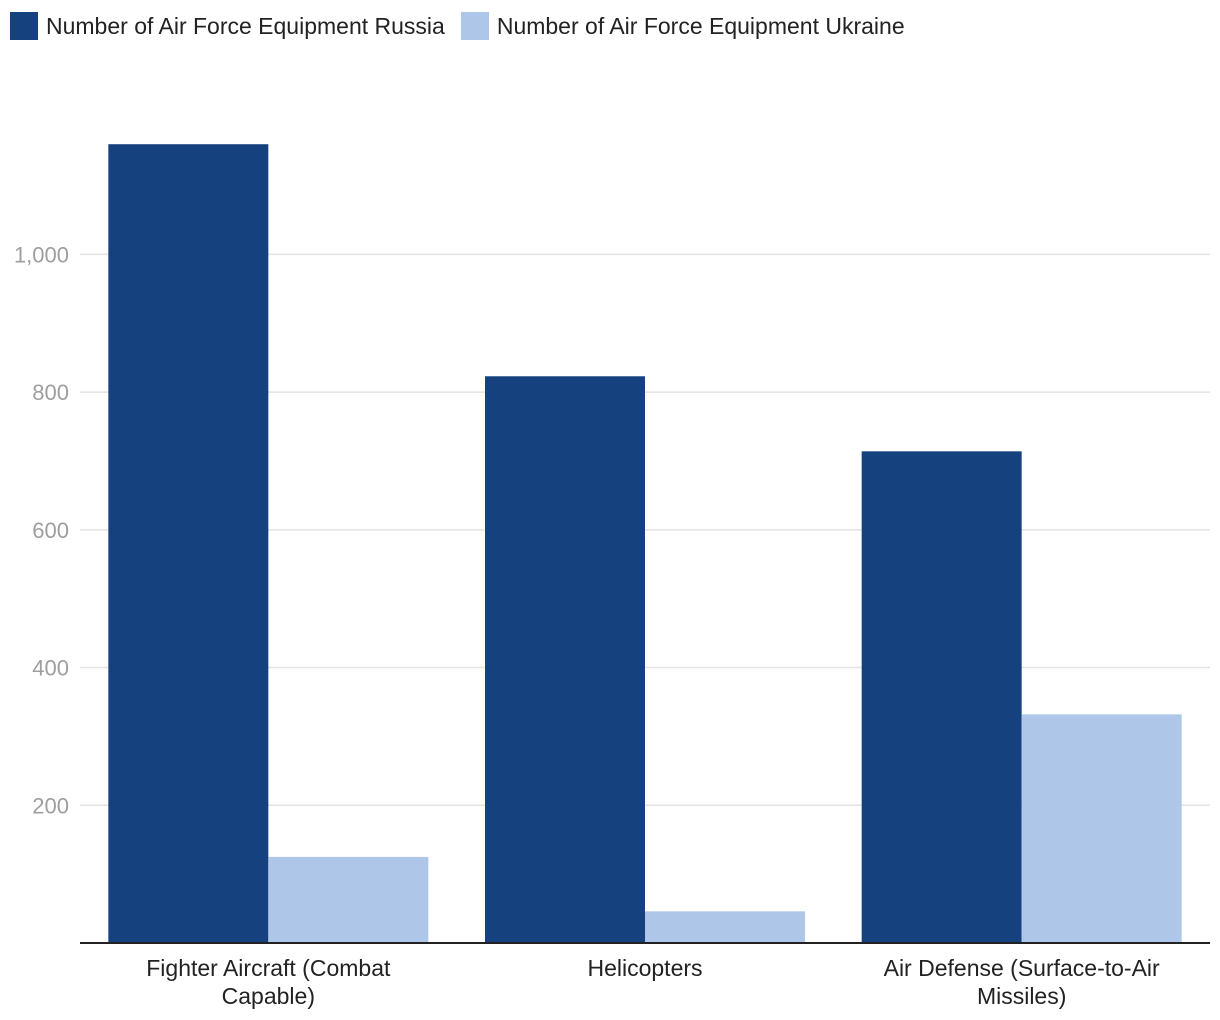 The height and width of the screenshot is (1020, 1220). What do you see at coordinates (50, 530) in the screenshot?
I see `y-tick-label-600: 600` at bounding box center [50, 530].